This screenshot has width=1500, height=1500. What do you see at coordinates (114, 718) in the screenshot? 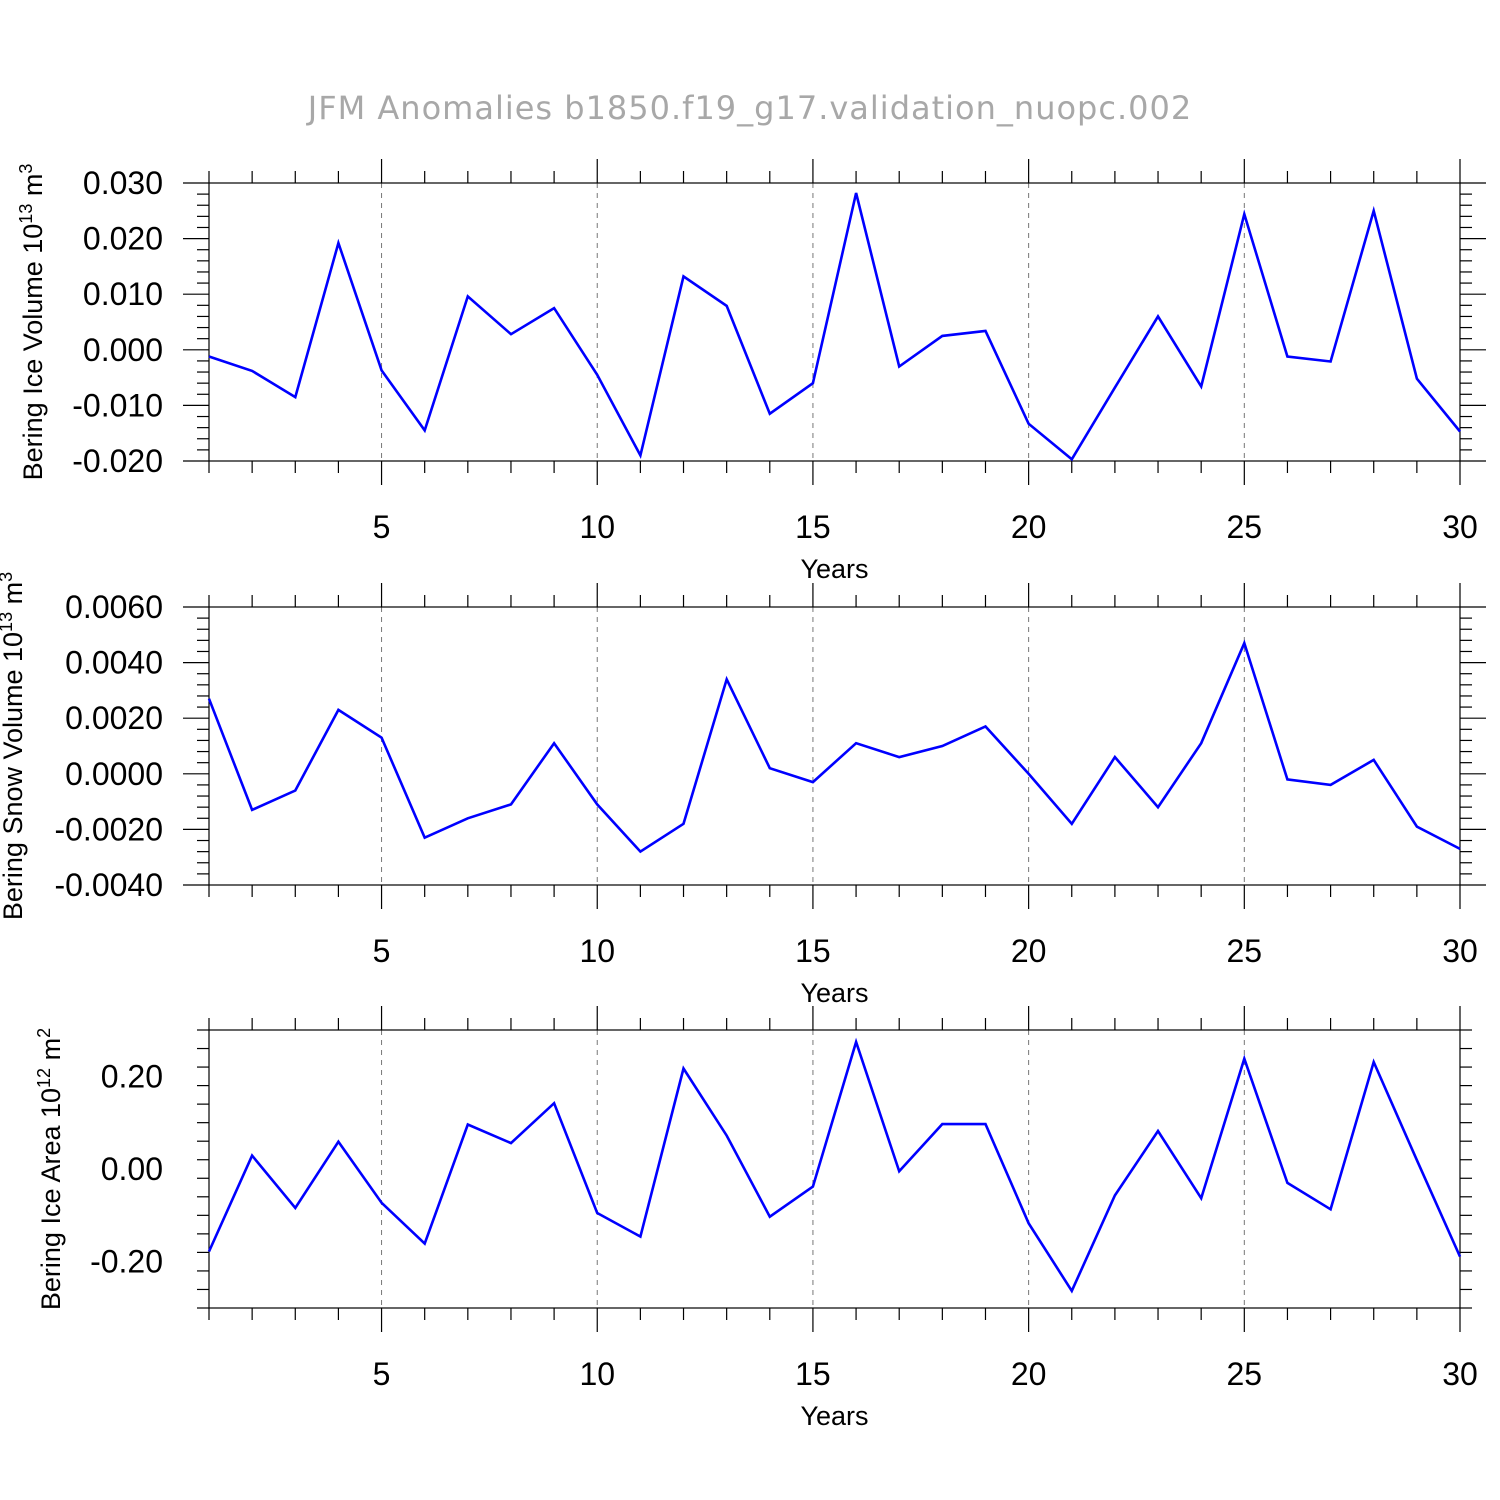
I see `y-tick-label: 0.0020` at bounding box center [114, 718].